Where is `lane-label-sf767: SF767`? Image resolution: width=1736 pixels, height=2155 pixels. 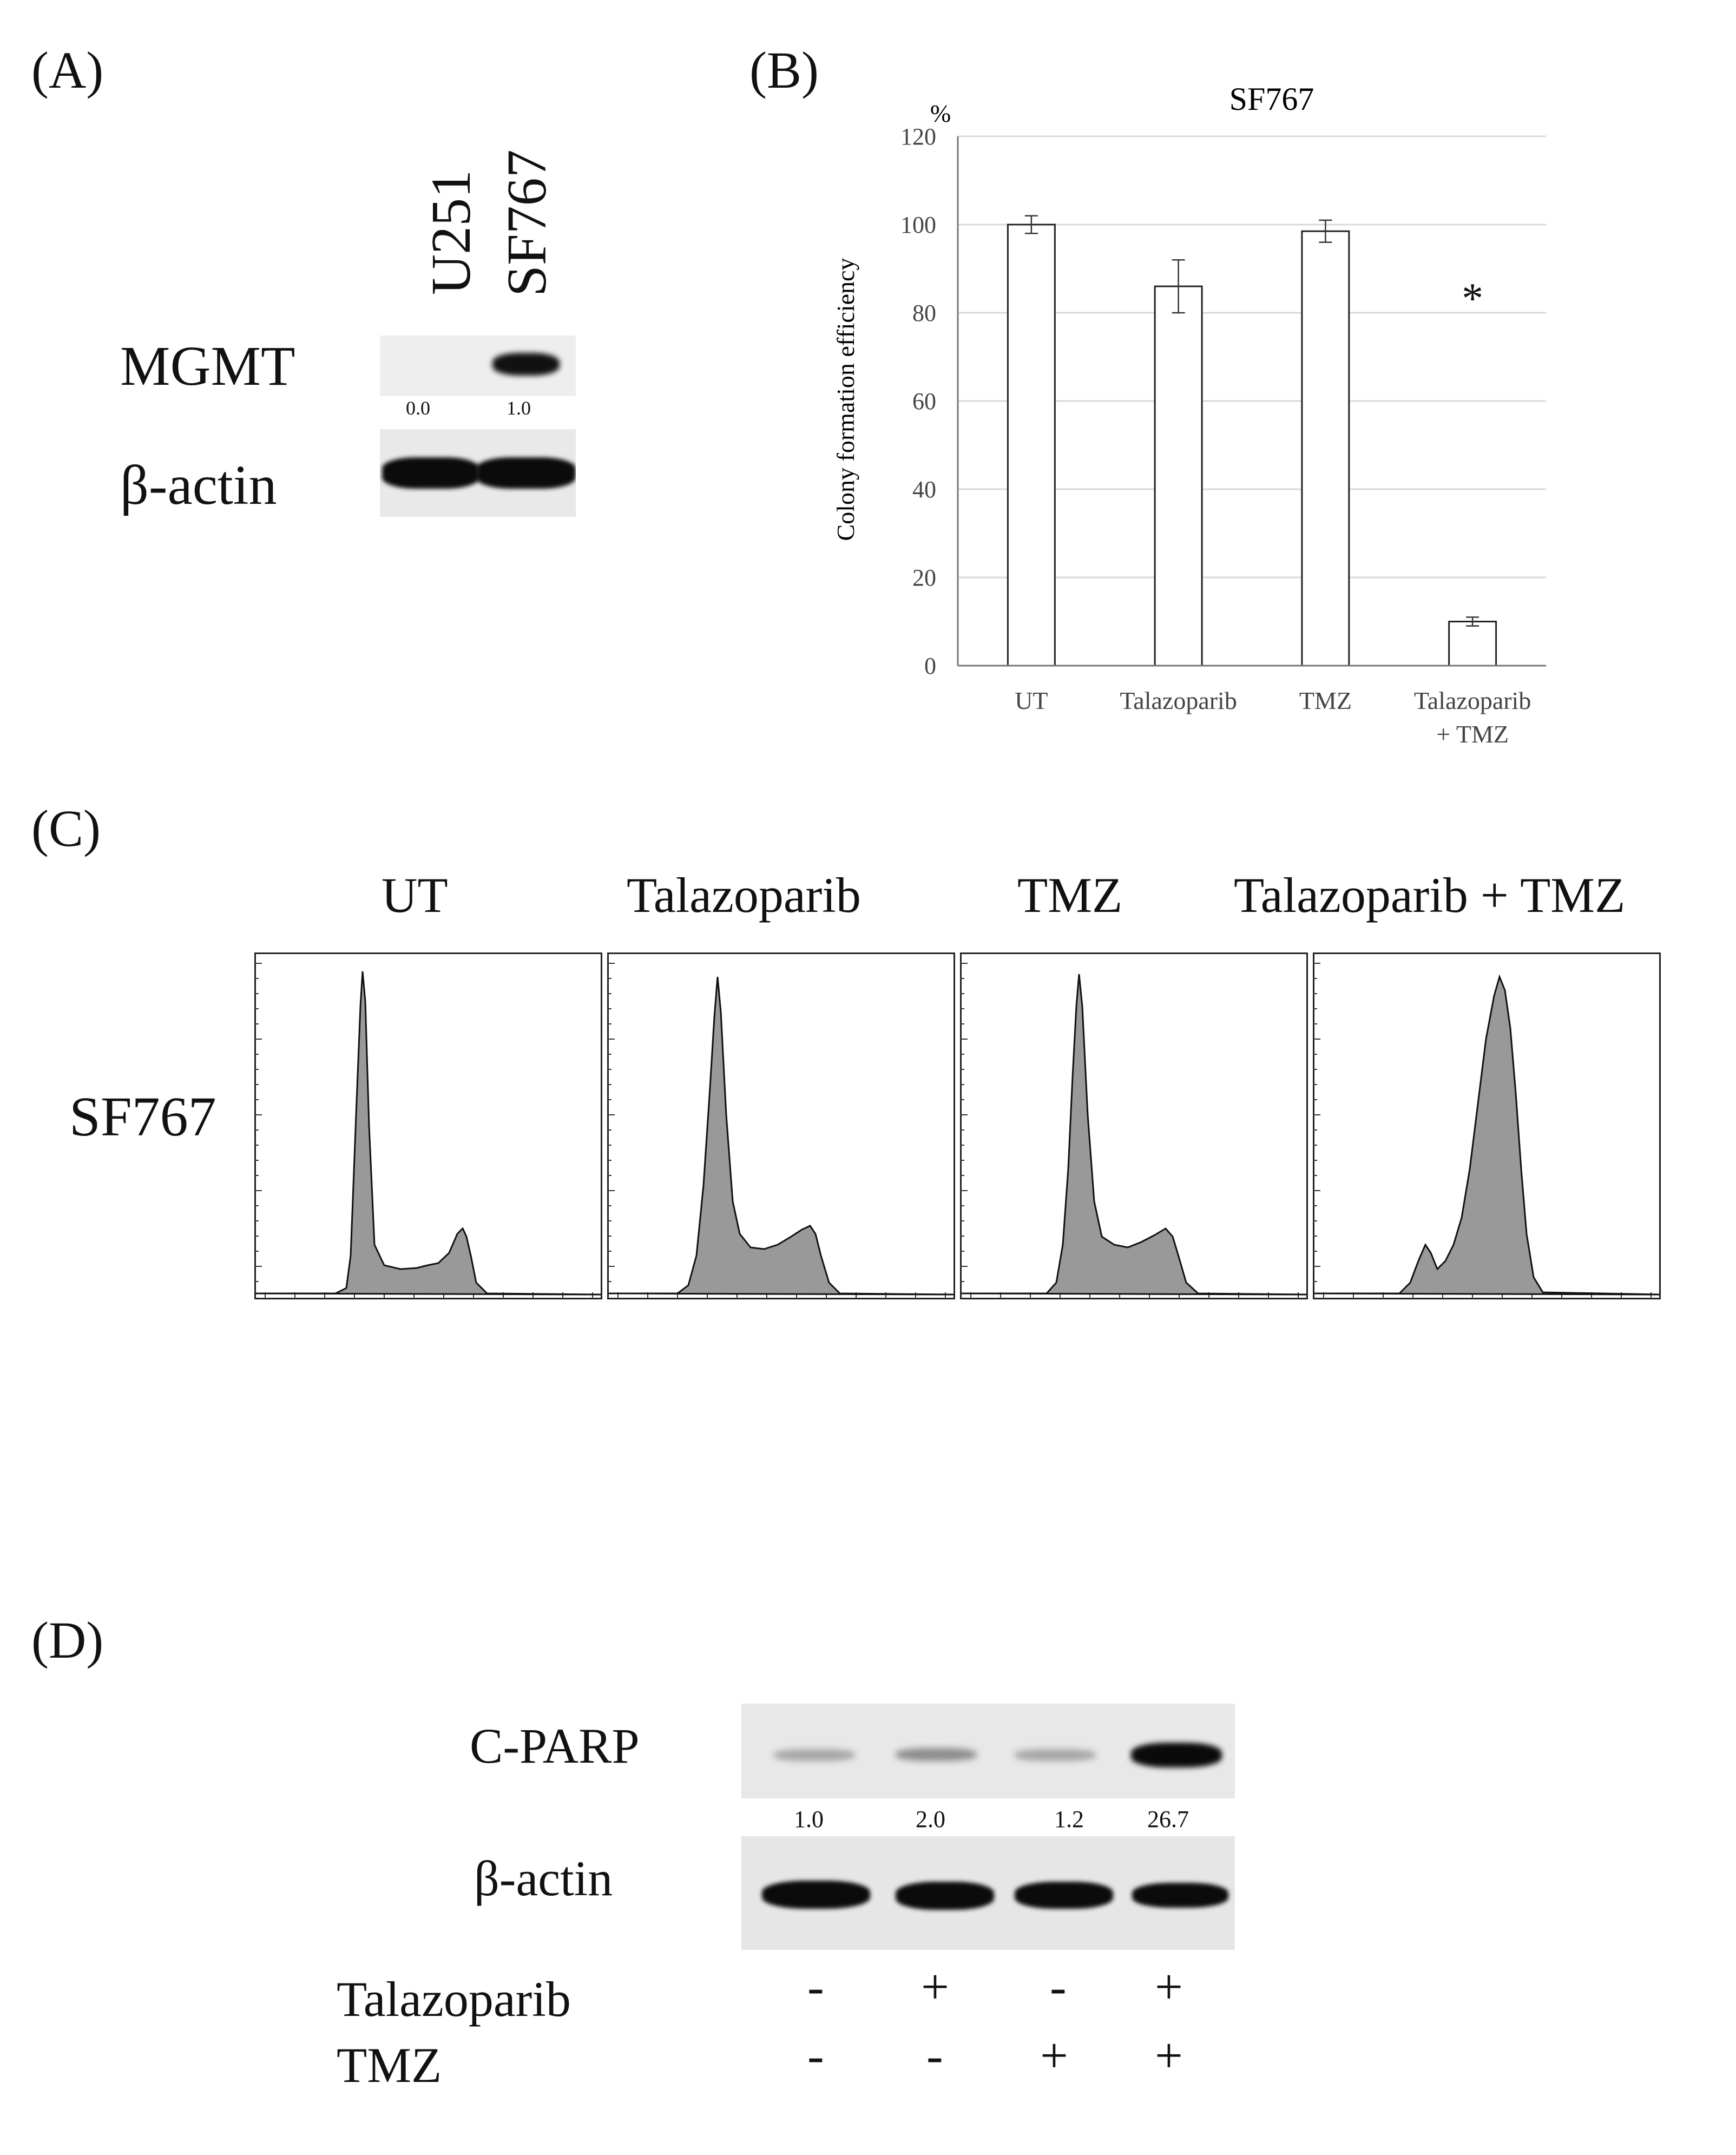
lane-label-sf767: SF767 is located at coordinates (527, 223).